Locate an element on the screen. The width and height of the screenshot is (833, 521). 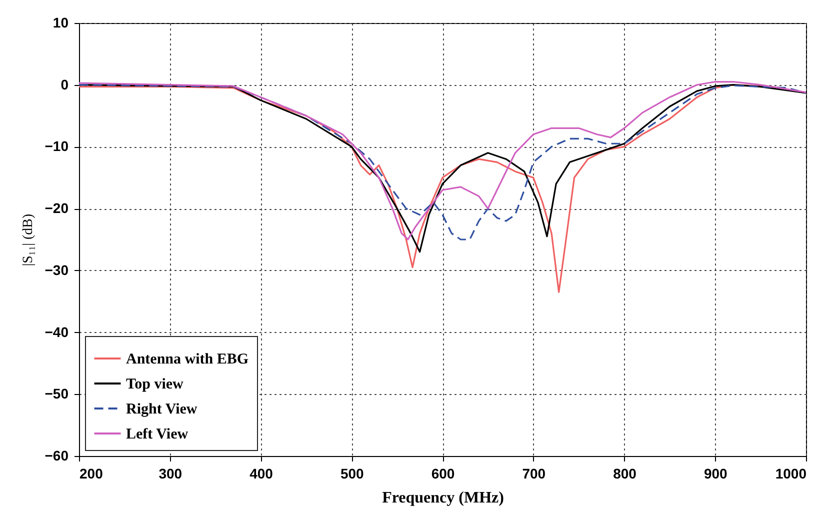
x-tick-label: 1000 is located at coordinates (791, 474).